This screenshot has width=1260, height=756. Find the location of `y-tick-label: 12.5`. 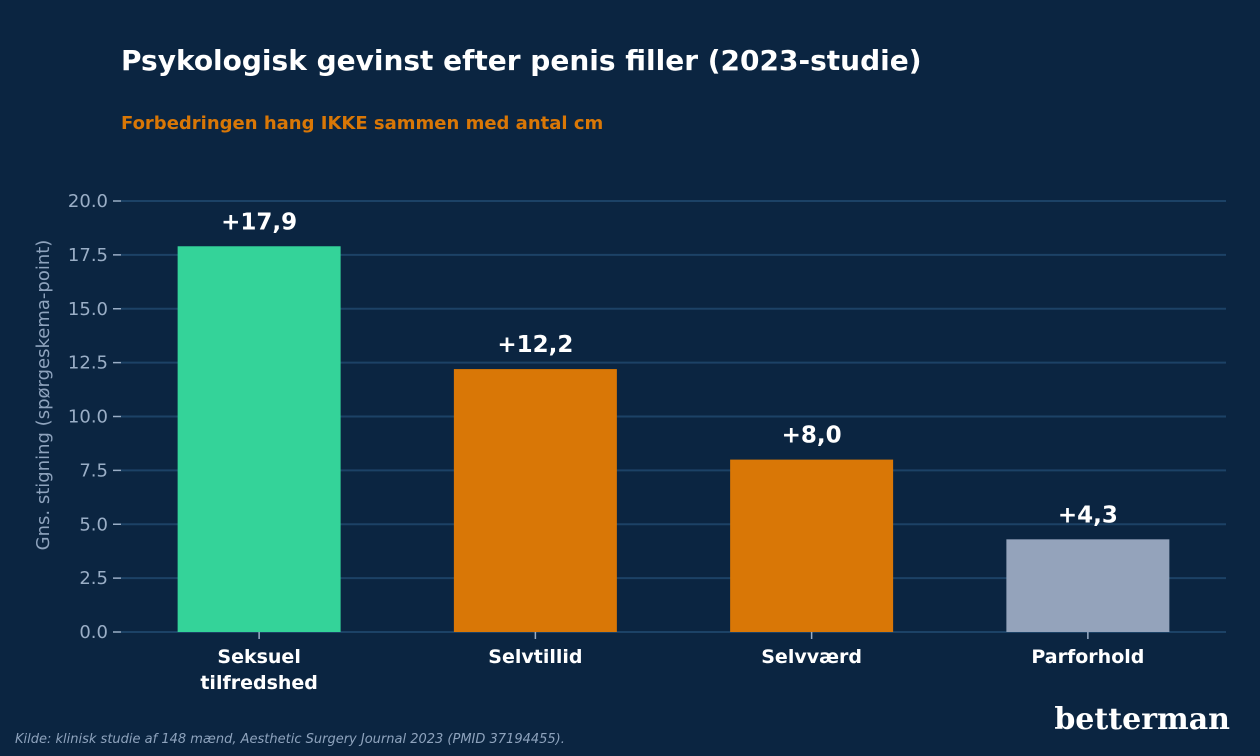

y-tick-label: 12.5 is located at coordinates (88, 363).